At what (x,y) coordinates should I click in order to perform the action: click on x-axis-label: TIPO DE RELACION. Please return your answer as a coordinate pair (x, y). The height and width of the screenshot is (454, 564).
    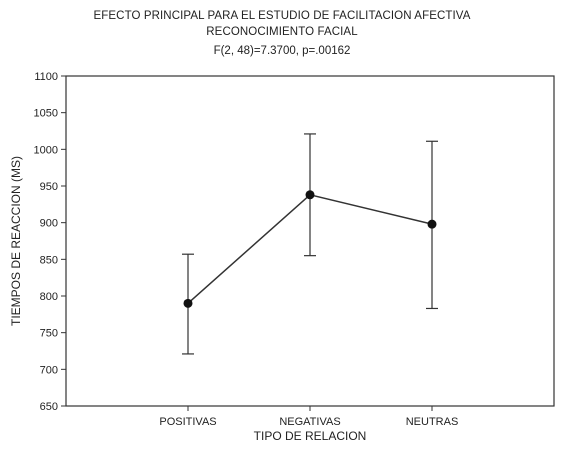
    Looking at the image, I should click on (310, 436).